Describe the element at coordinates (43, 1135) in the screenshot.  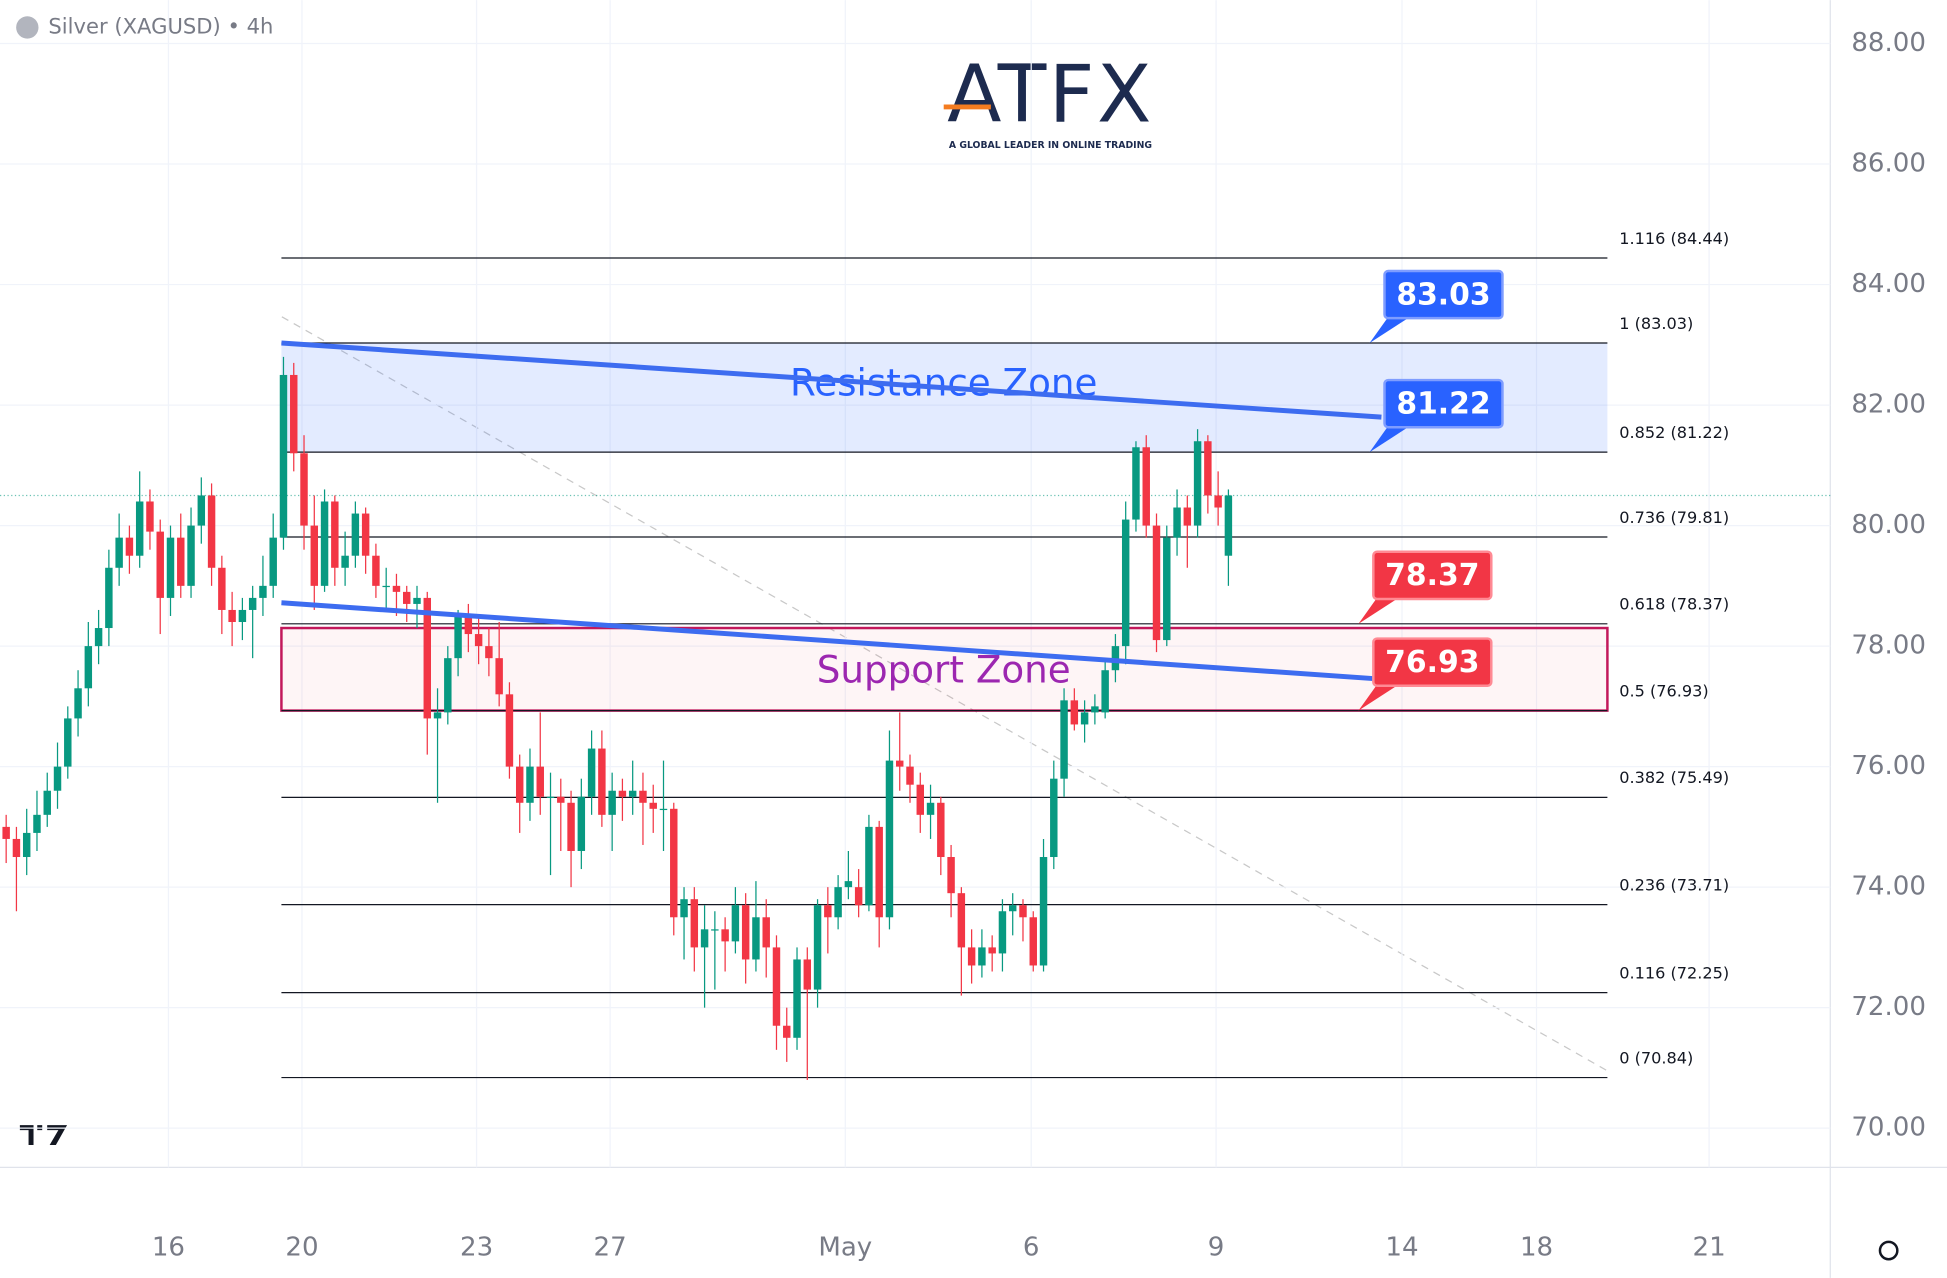
I see `tradingview-logo` at that location.